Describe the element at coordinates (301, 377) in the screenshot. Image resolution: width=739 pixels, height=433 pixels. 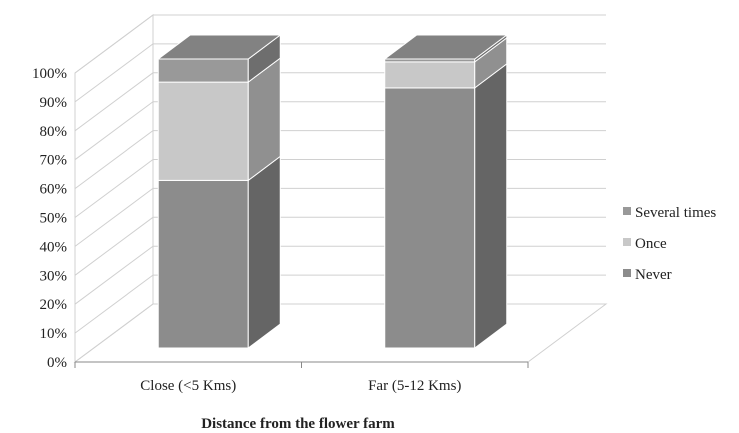
I see `x-axis: Close (<5 Kms) Far (5-12 Kms)` at that location.